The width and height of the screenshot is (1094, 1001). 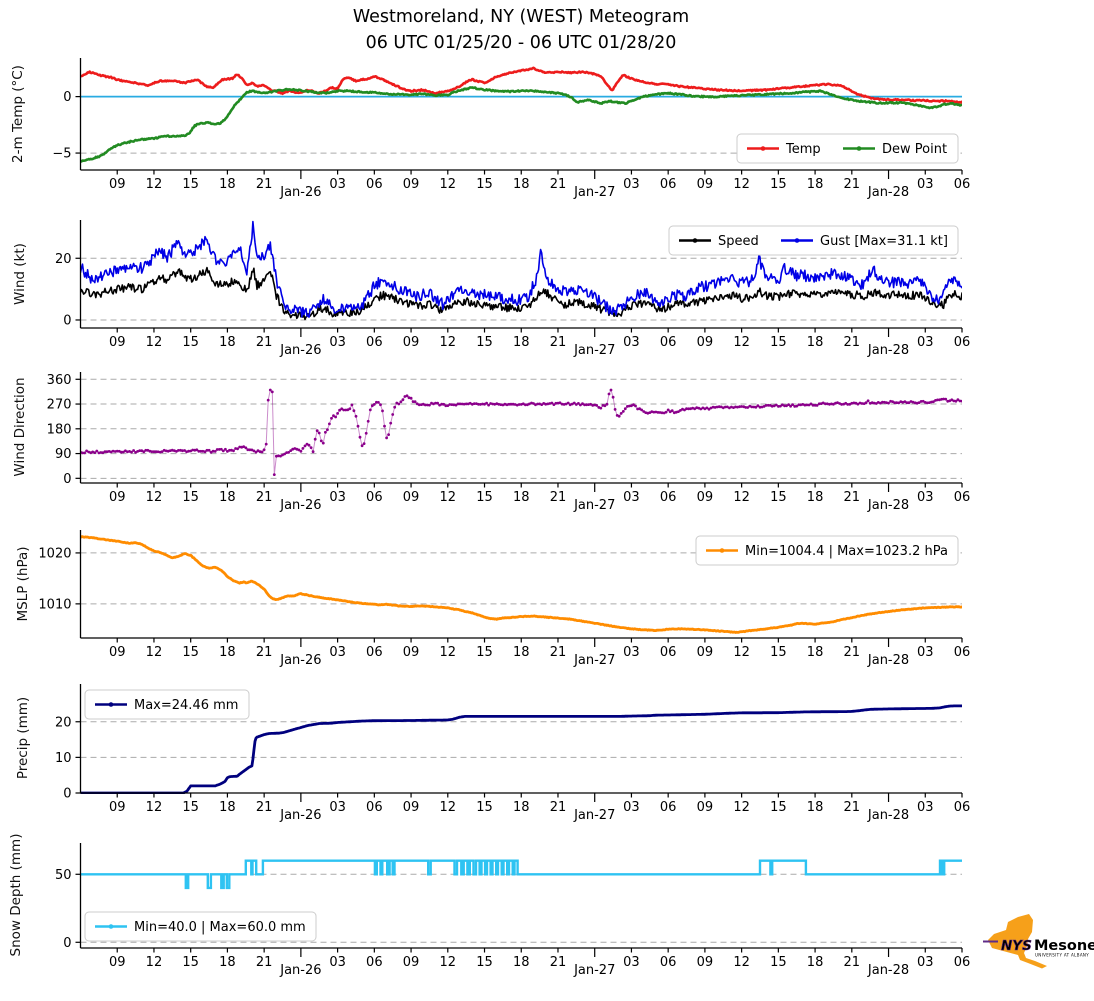 What do you see at coordinates (925, 342) in the screenshot?
I see `x-tick-label: 03` at bounding box center [925, 342].